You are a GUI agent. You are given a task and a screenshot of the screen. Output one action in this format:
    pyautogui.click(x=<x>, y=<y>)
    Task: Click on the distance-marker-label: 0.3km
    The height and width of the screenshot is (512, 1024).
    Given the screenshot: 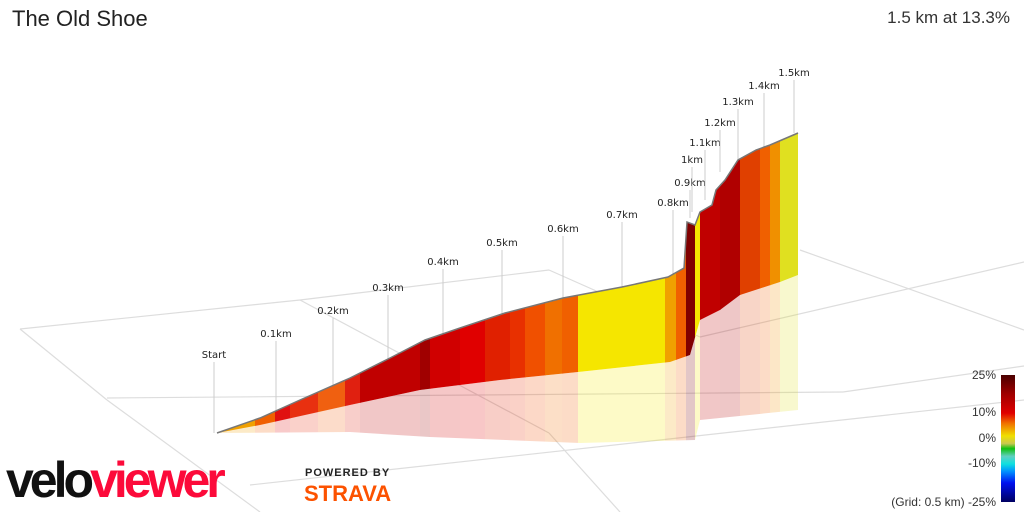 What is the action you would take?
    pyautogui.click(x=387, y=288)
    